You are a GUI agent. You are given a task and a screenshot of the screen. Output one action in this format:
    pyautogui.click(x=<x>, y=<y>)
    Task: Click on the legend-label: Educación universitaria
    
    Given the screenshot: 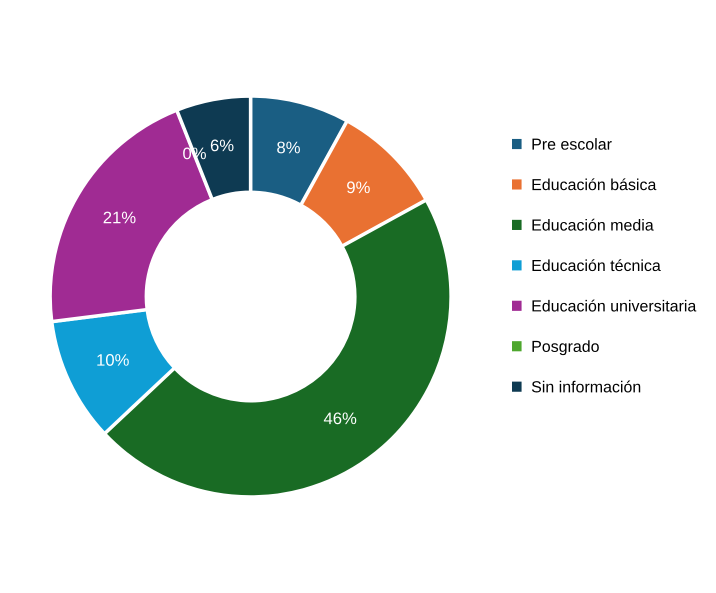 What is the action you would take?
    pyautogui.click(x=614, y=306)
    